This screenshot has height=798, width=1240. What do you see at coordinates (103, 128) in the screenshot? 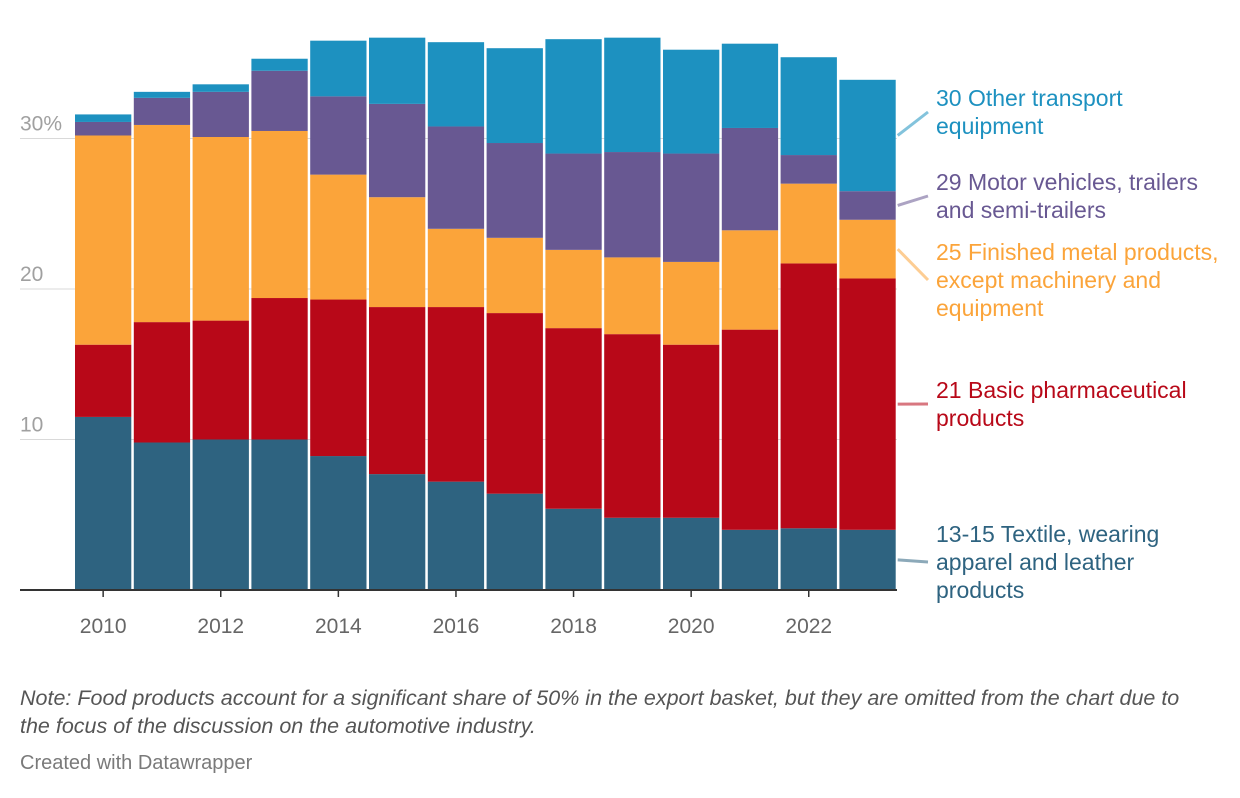
I see `bar-segment-29-motor-2010` at bounding box center [103, 128].